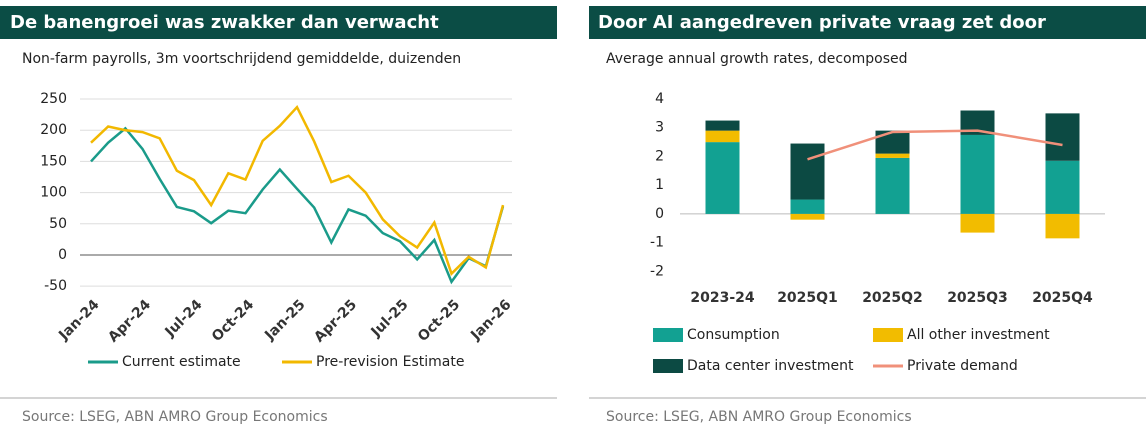  I want to click on x-tick-label: 2023-24, so click(722, 298).